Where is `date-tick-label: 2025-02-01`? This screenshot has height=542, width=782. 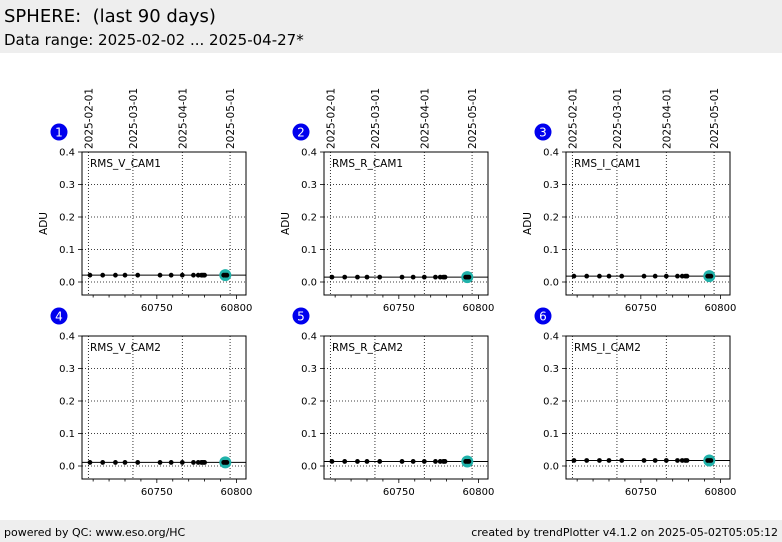
date-tick-label: 2025-02-01 is located at coordinates (89, 118).